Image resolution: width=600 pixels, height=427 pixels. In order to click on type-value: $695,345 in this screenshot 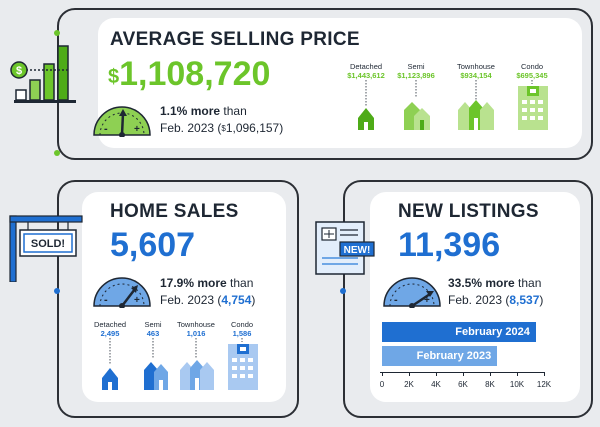, I will do `click(532, 75)`.